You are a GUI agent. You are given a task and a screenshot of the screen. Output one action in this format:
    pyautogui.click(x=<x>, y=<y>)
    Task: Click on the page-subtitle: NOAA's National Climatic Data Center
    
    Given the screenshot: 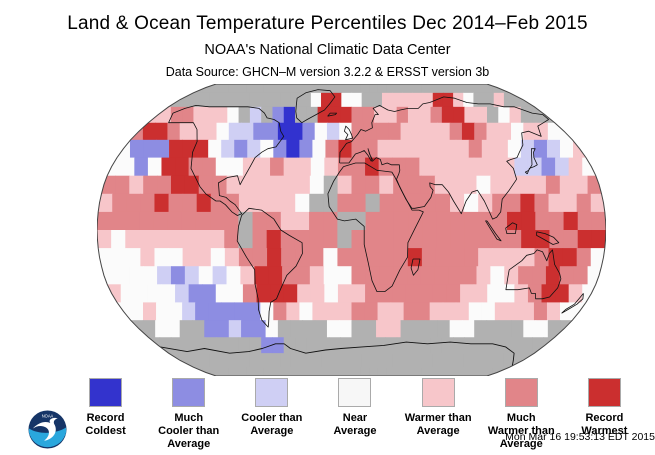 What is the action you would take?
    pyautogui.click(x=327, y=50)
    